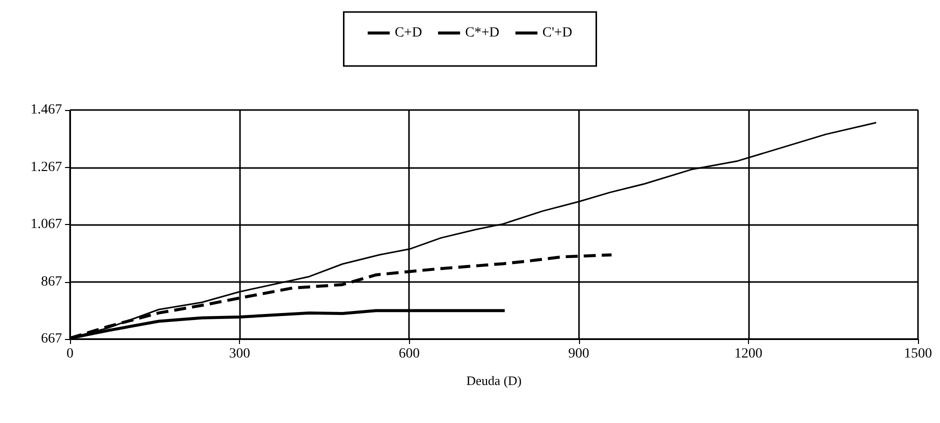  Describe the element at coordinates (239, 354) in the screenshot. I see `x-tick-label: 300` at that location.